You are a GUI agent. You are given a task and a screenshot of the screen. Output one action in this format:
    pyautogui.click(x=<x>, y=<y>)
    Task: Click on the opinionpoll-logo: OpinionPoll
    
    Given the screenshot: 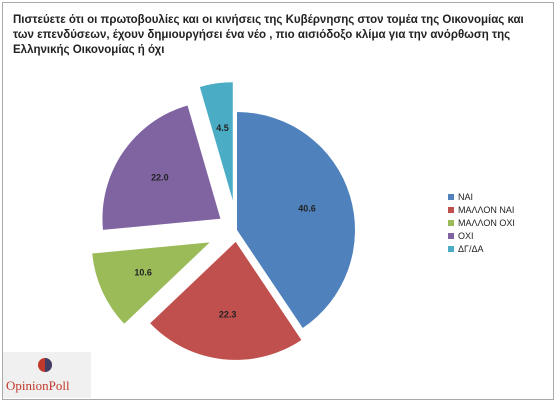 What is the action you would take?
    pyautogui.click(x=47, y=375)
    